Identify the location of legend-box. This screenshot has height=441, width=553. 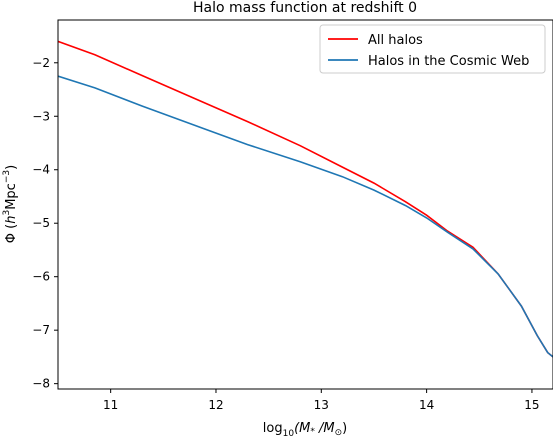
(432, 49).